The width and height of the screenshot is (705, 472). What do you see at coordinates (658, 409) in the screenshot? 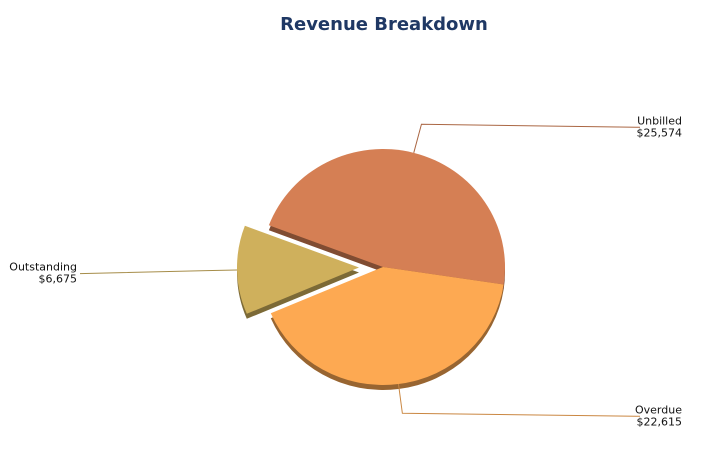
I see `slice-label: Overdue` at bounding box center [658, 409].